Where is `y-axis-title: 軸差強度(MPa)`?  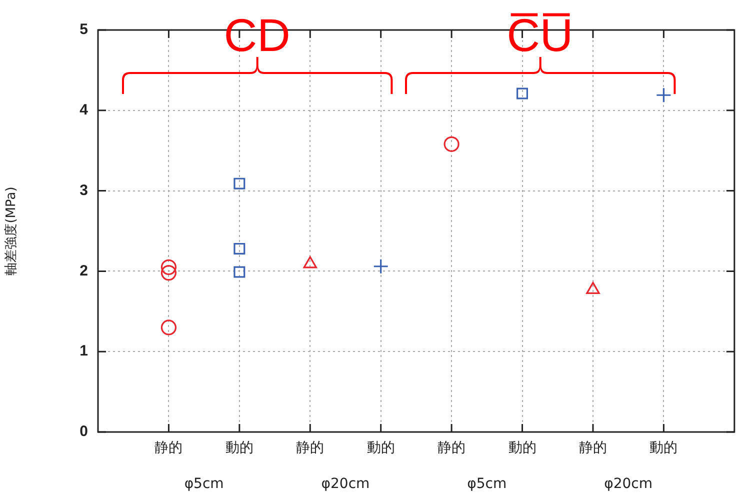
y-axis-title: 軸差強度(MPa) is located at coordinates (11, 231).